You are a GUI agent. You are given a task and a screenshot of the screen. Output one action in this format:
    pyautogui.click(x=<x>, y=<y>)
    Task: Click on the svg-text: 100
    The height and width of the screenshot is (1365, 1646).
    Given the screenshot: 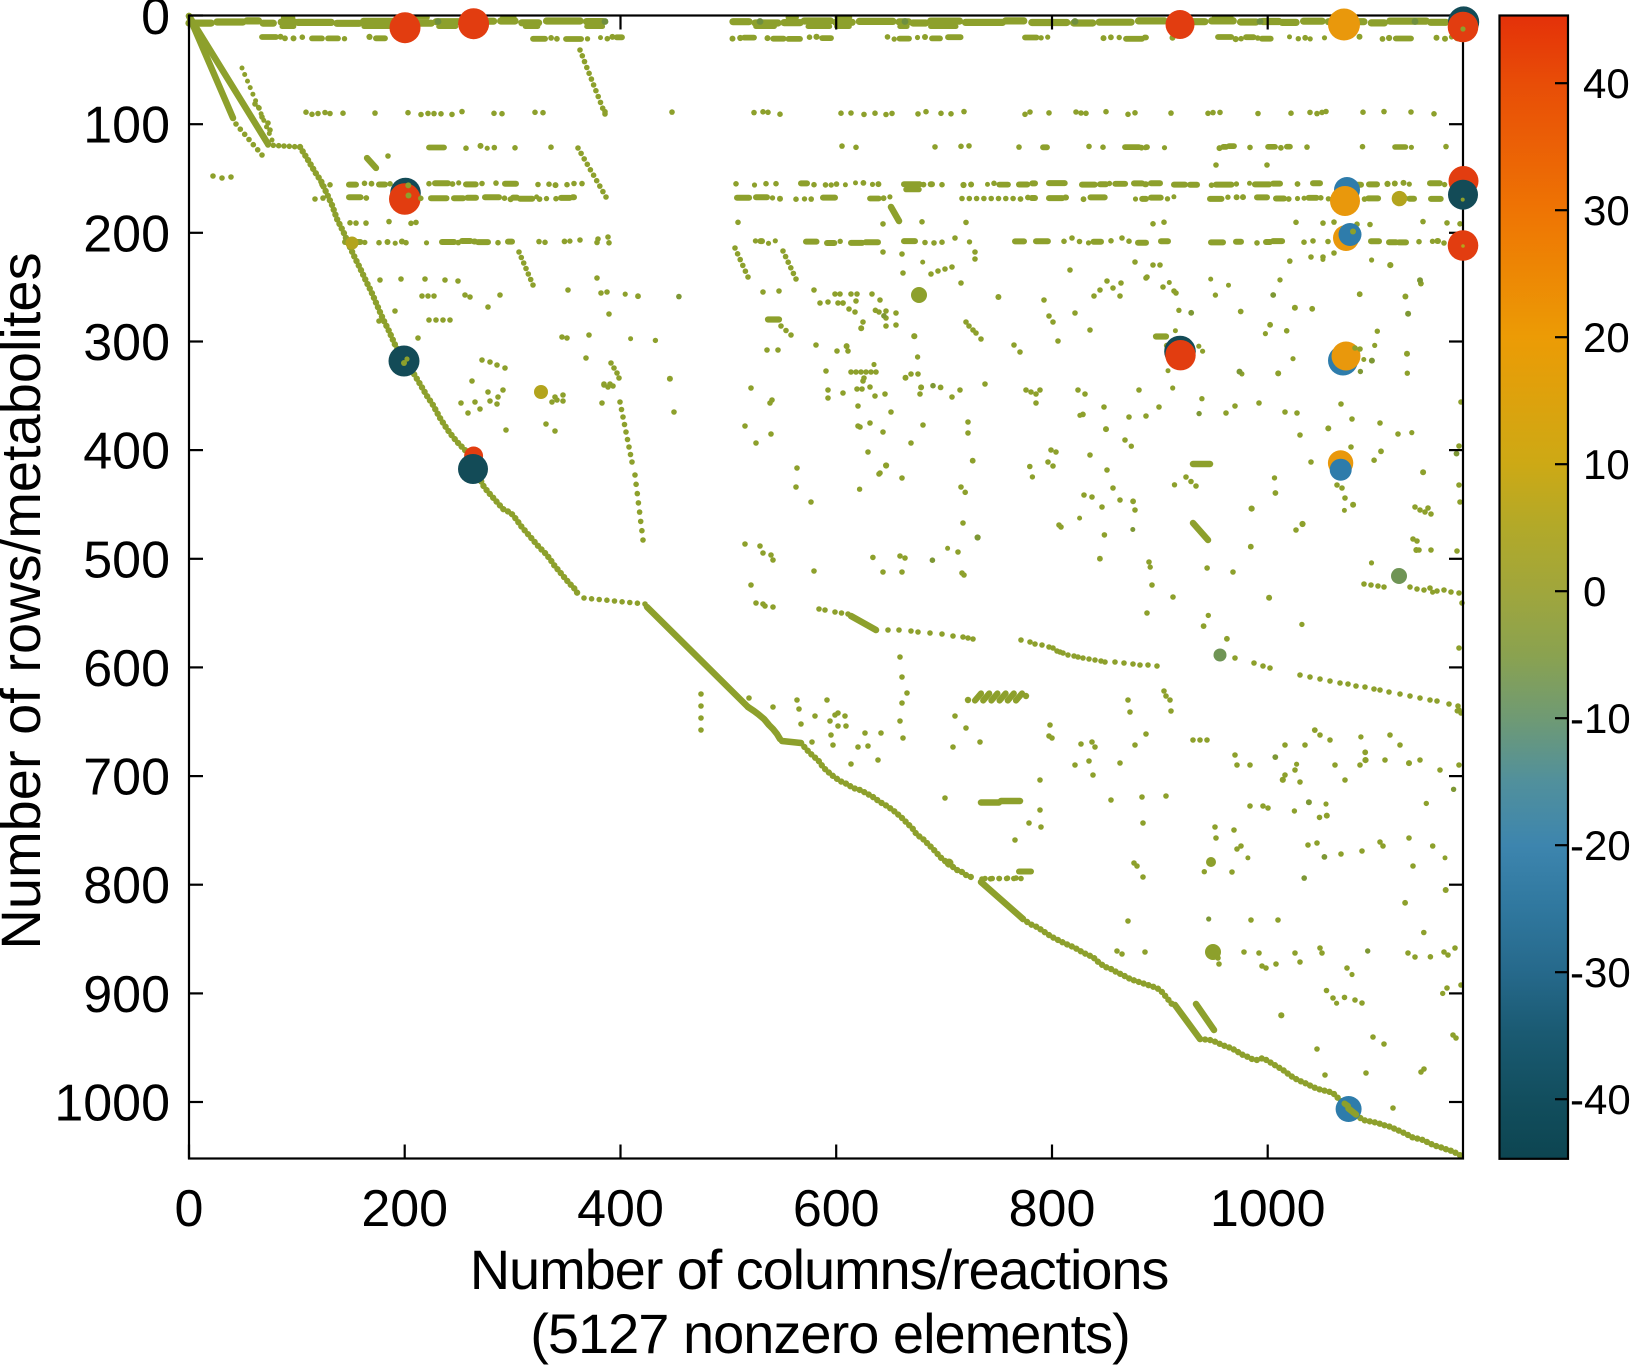 What is the action you would take?
    pyautogui.click(x=126, y=126)
    